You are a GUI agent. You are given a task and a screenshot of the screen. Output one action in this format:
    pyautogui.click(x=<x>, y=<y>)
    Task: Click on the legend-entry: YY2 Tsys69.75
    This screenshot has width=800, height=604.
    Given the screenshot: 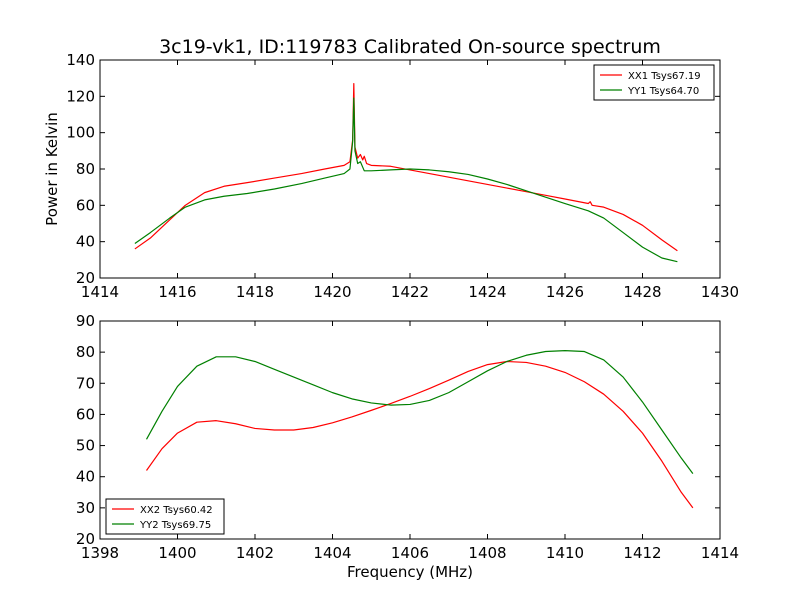 What is the action you would take?
    pyautogui.click(x=175, y=525)
    